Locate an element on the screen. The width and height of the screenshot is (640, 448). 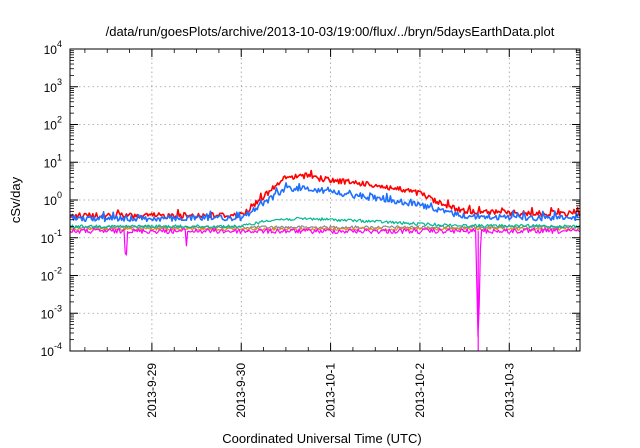
y-tick-label: 10⁰ is located at coordinates (53, 199).